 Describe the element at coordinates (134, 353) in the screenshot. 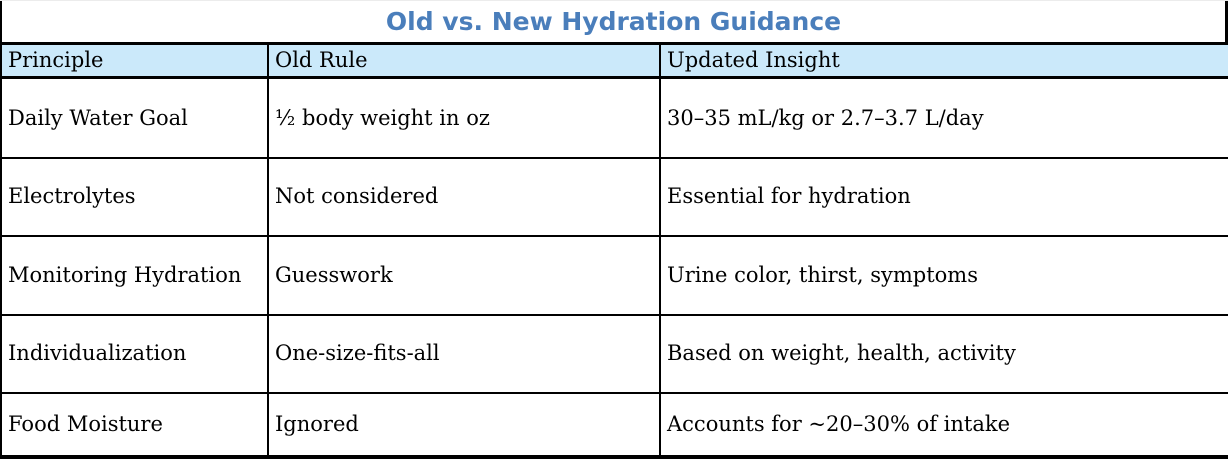

I see `cell-principle: Individualization` at that location.